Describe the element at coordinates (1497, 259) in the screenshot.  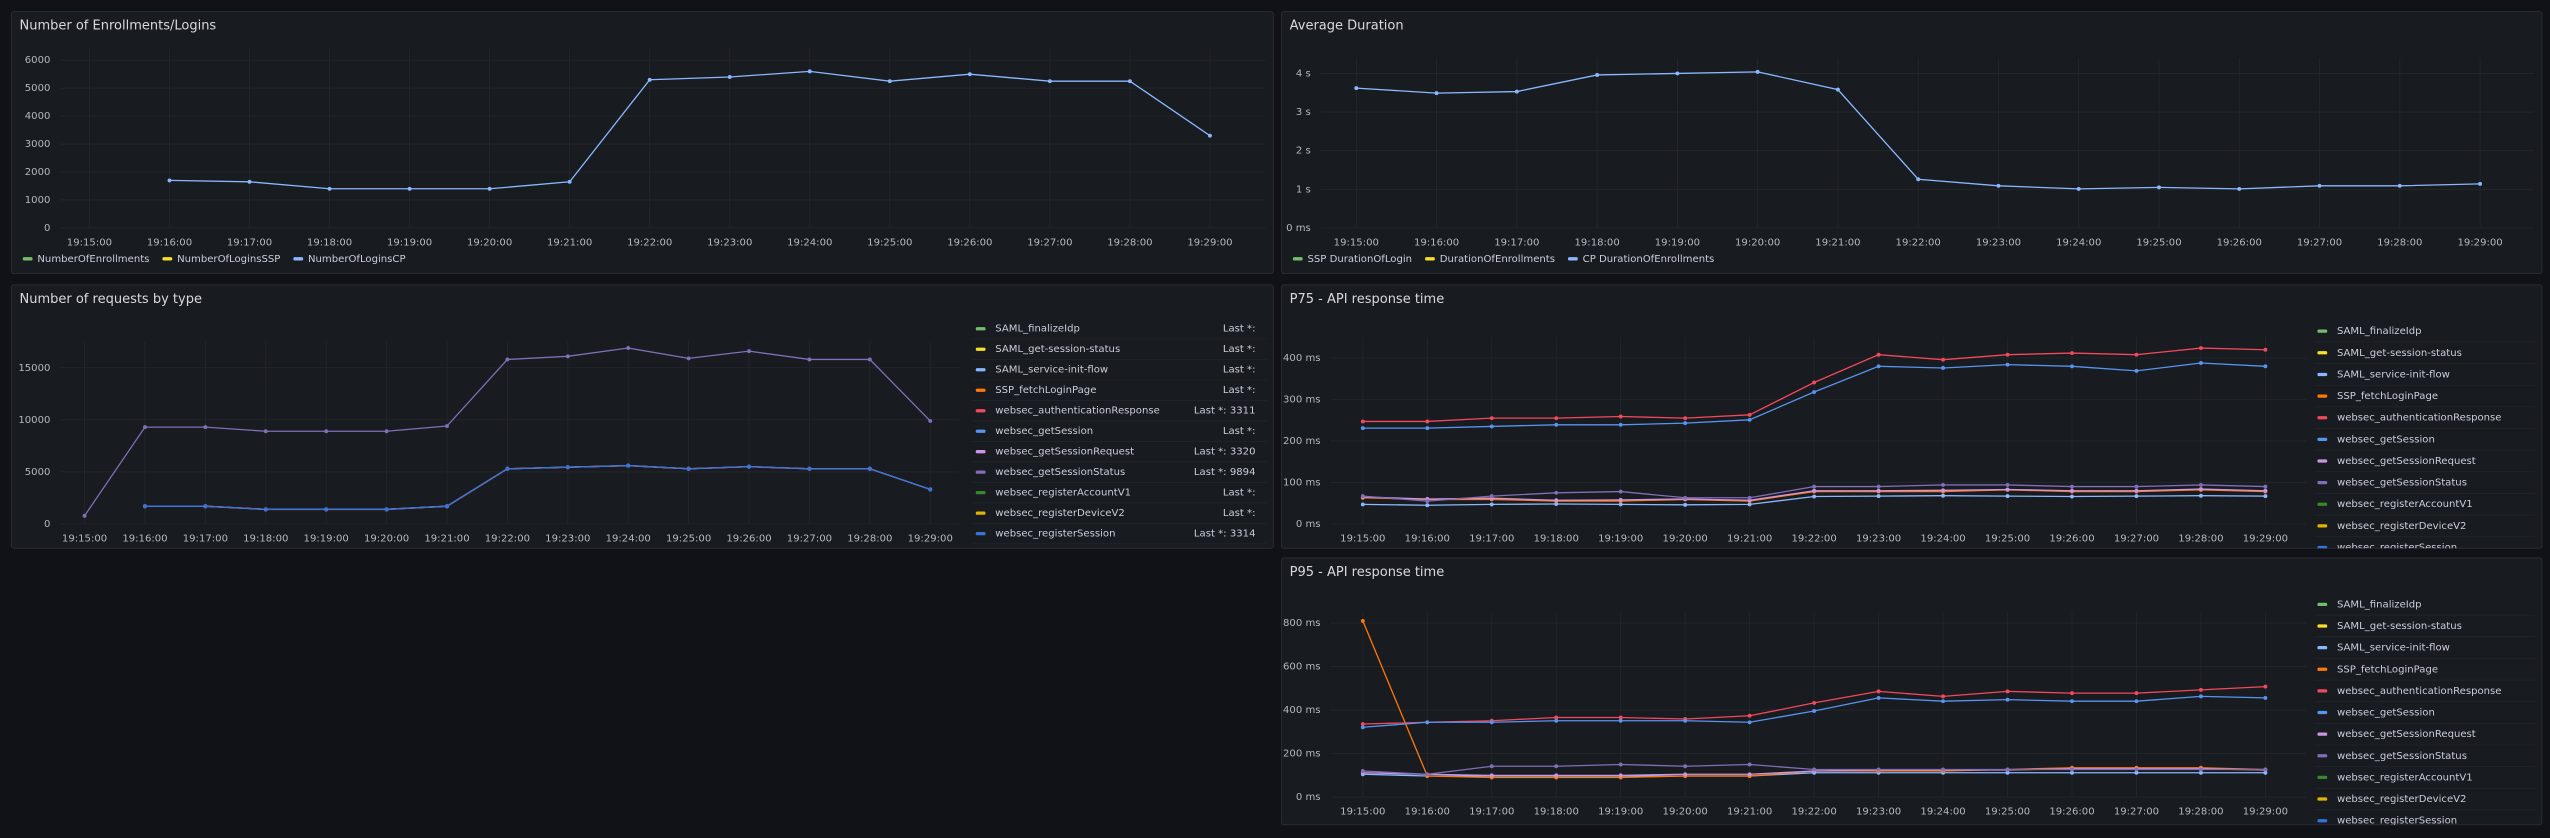
I see `legend-label: DurationOfEnrollments` at that location.